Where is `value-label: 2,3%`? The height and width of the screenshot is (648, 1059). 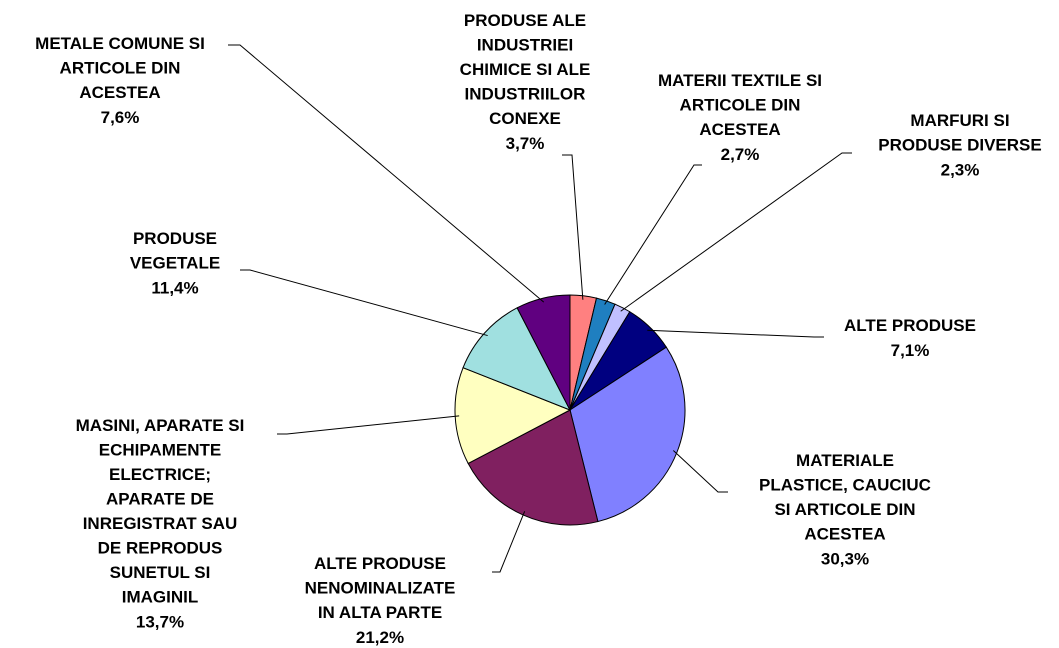
value-label: 2,3% is located at coordinates (960, 169).